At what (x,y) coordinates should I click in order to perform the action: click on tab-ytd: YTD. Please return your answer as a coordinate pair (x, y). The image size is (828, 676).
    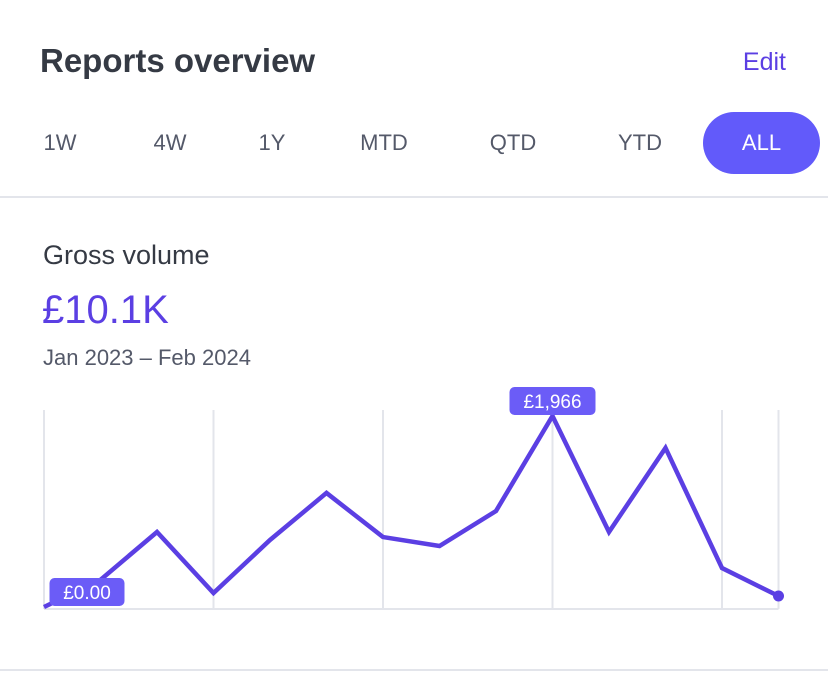
    Looking at the image, I should click on (640, 142).